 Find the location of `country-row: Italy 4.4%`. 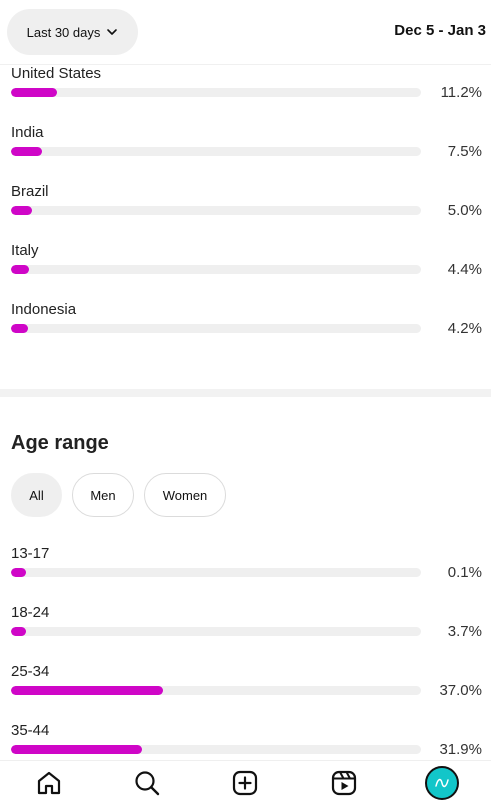

country-row: Italy 4.4% is located at coordinates (246, 267).